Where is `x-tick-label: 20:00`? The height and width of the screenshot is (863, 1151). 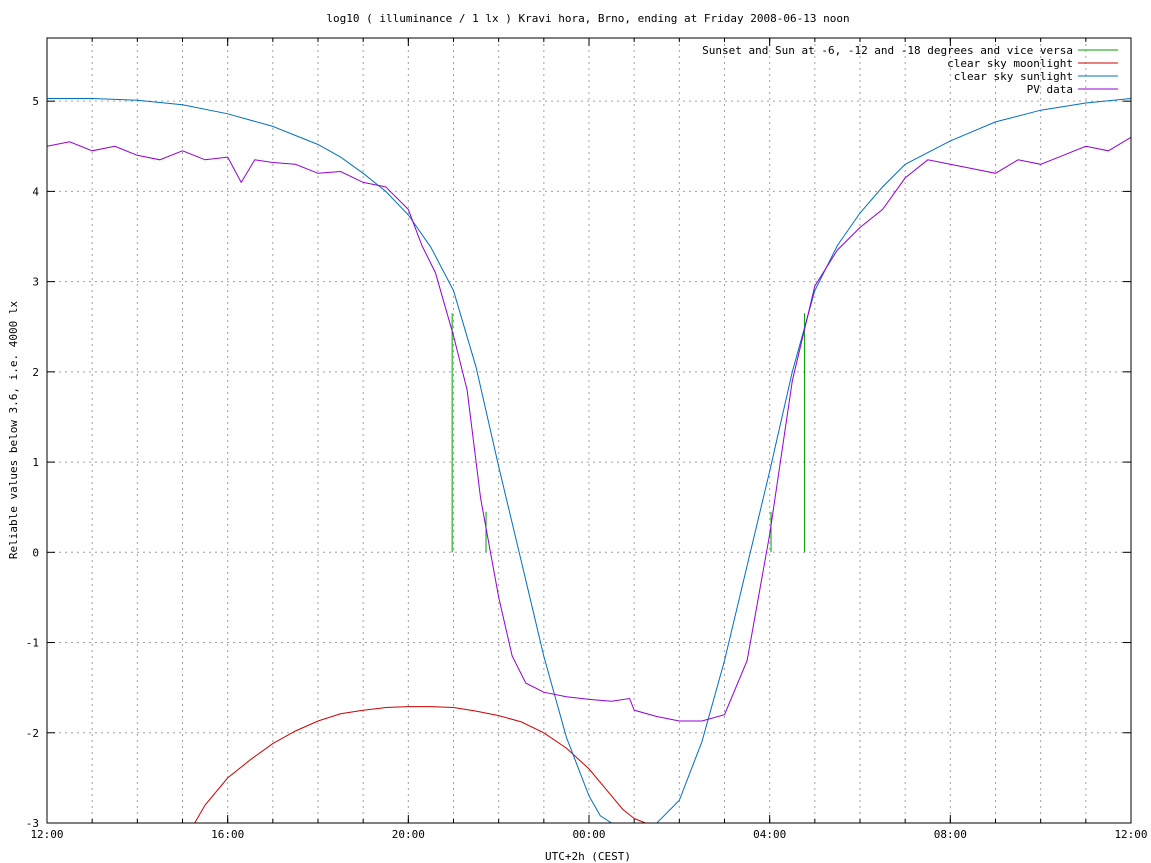 x-tick-label: 20:00 is located at coordinates (408, 834).